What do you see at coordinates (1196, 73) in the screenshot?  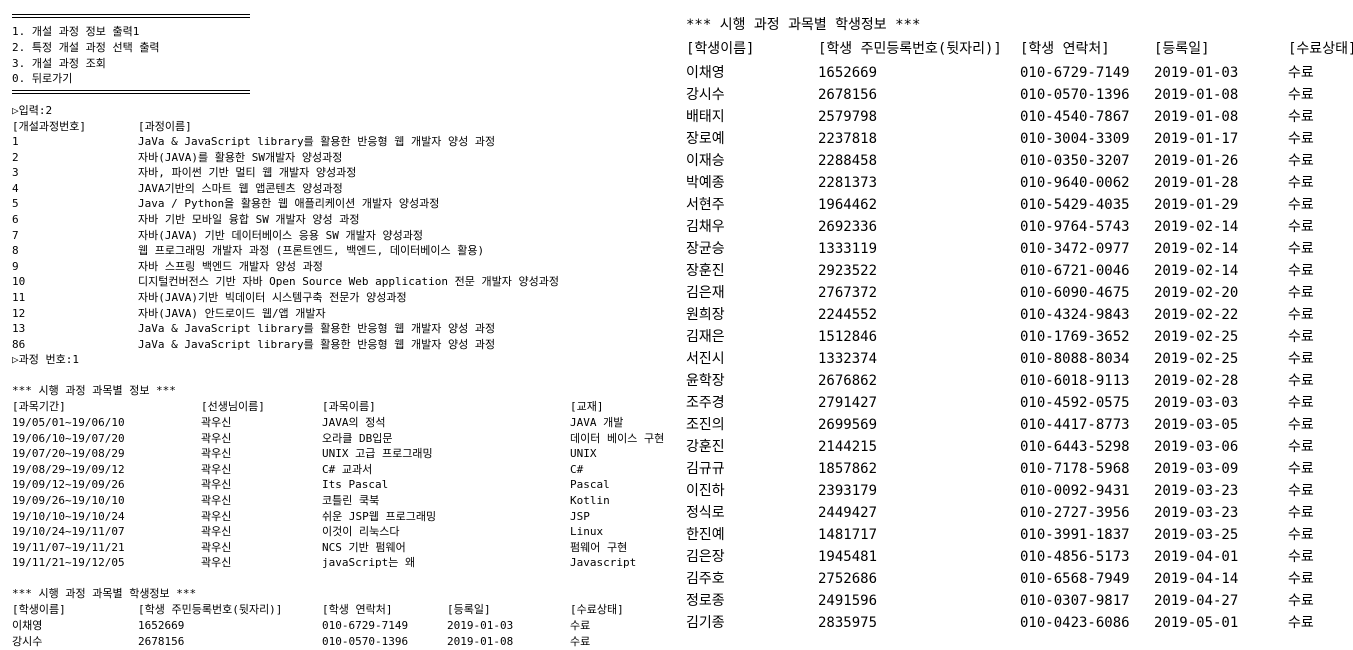 I see `registration-date: 2019-01-03` at bounding box center [1196, 73].